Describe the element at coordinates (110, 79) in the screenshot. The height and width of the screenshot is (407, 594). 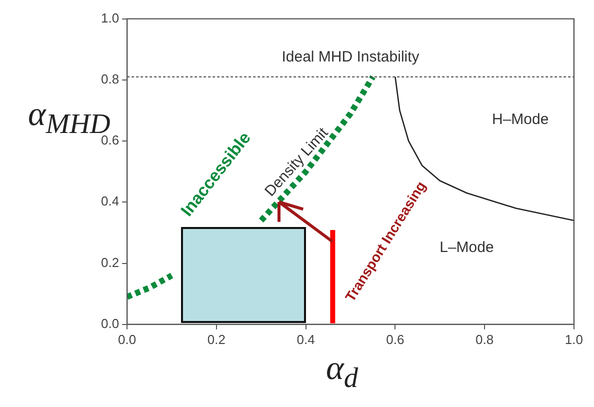
I see `y-tick-label: 0.8` at that location.